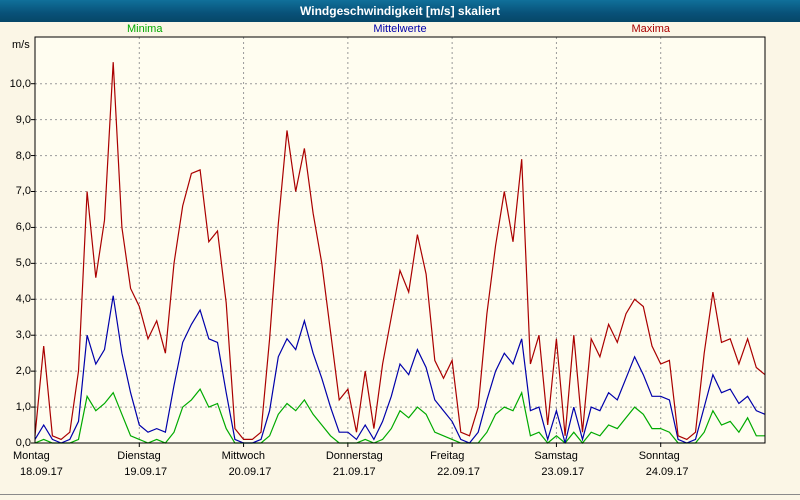 The image size is (800, 500). Describe the element at coordinates (400, 494) in the screenshot. I see `bottom-separator` at that location.